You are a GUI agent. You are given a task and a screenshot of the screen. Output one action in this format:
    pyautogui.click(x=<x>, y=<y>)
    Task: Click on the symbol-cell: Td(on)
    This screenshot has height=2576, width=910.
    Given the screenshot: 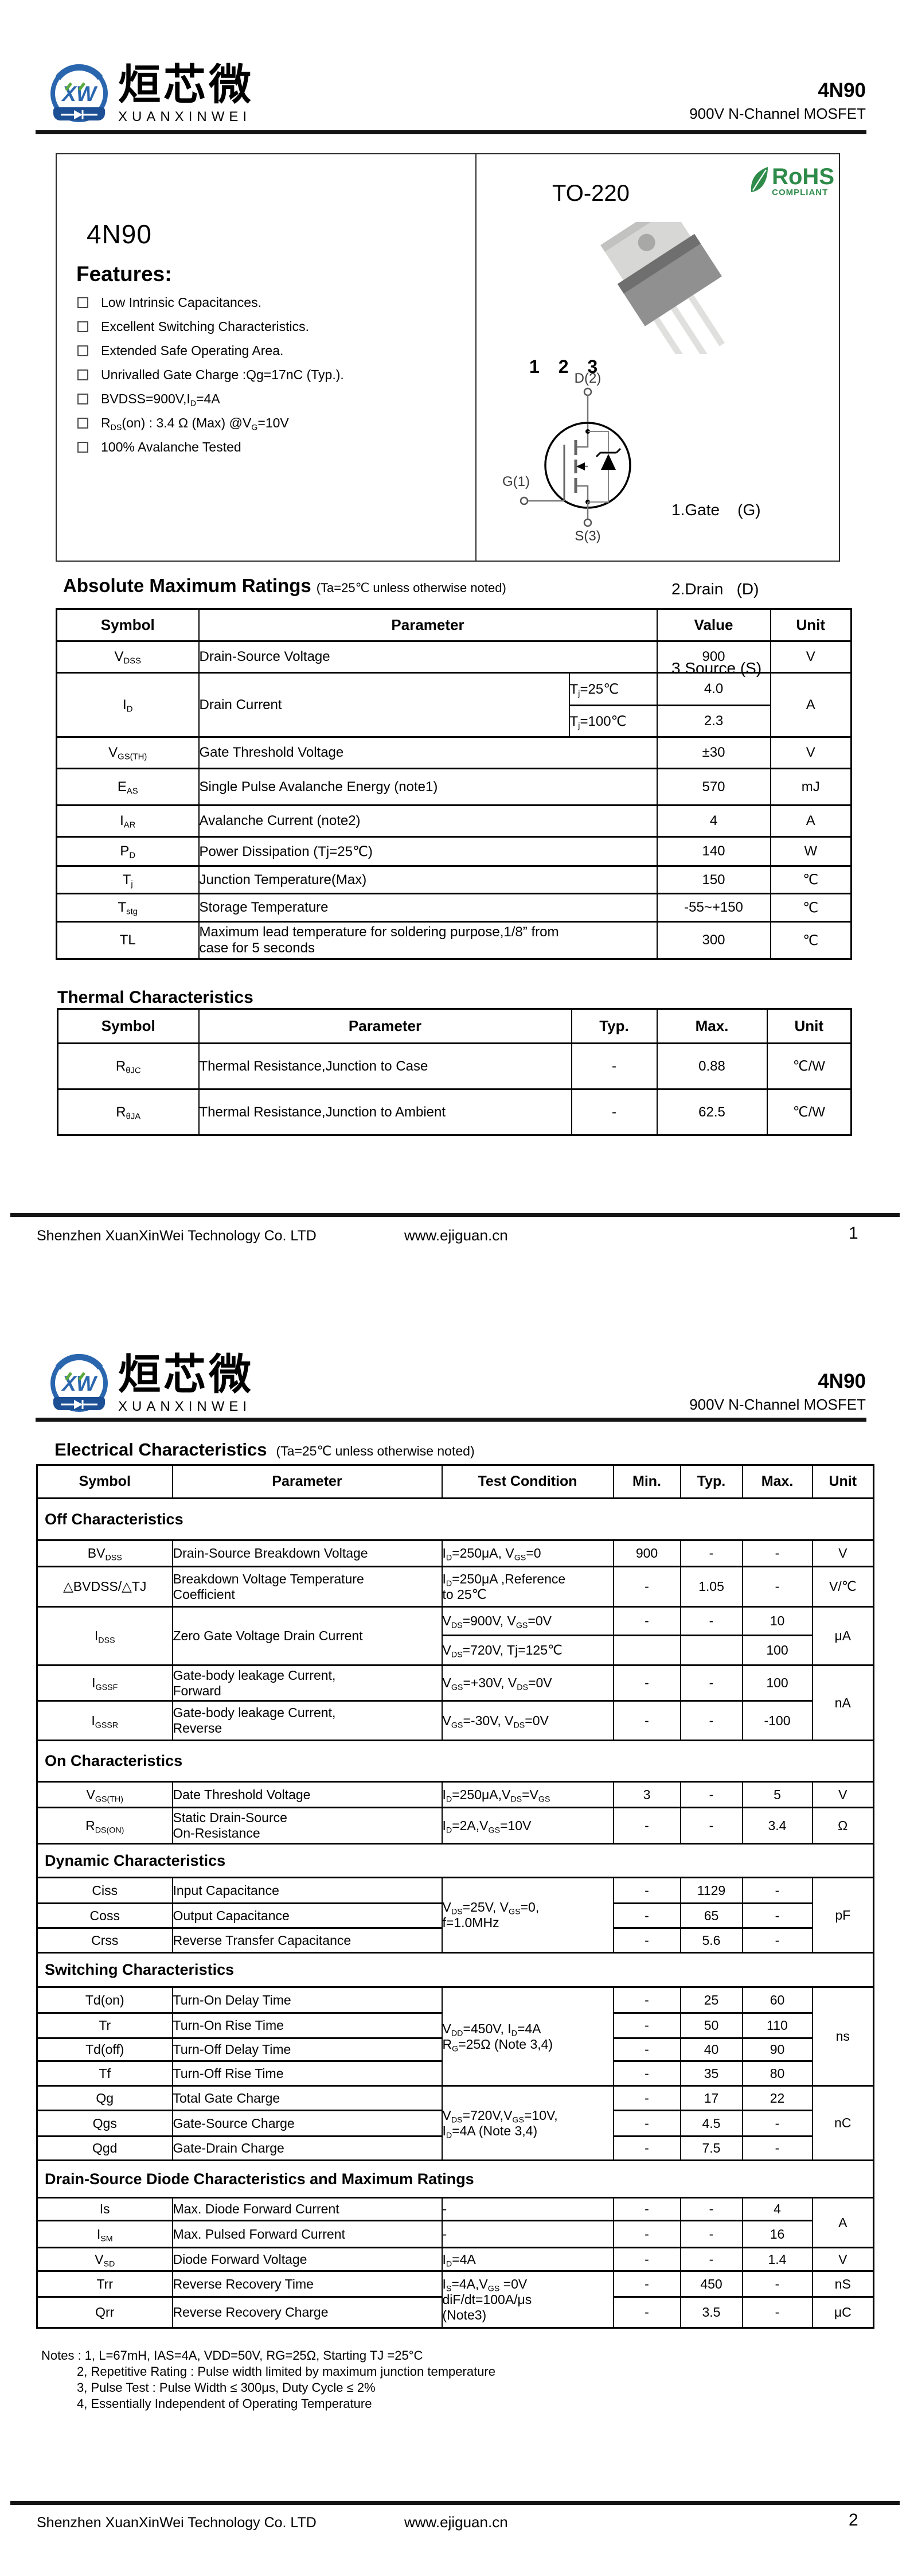 What is the action you would take?
    pyautogui.click(x=104, y=2000)
    